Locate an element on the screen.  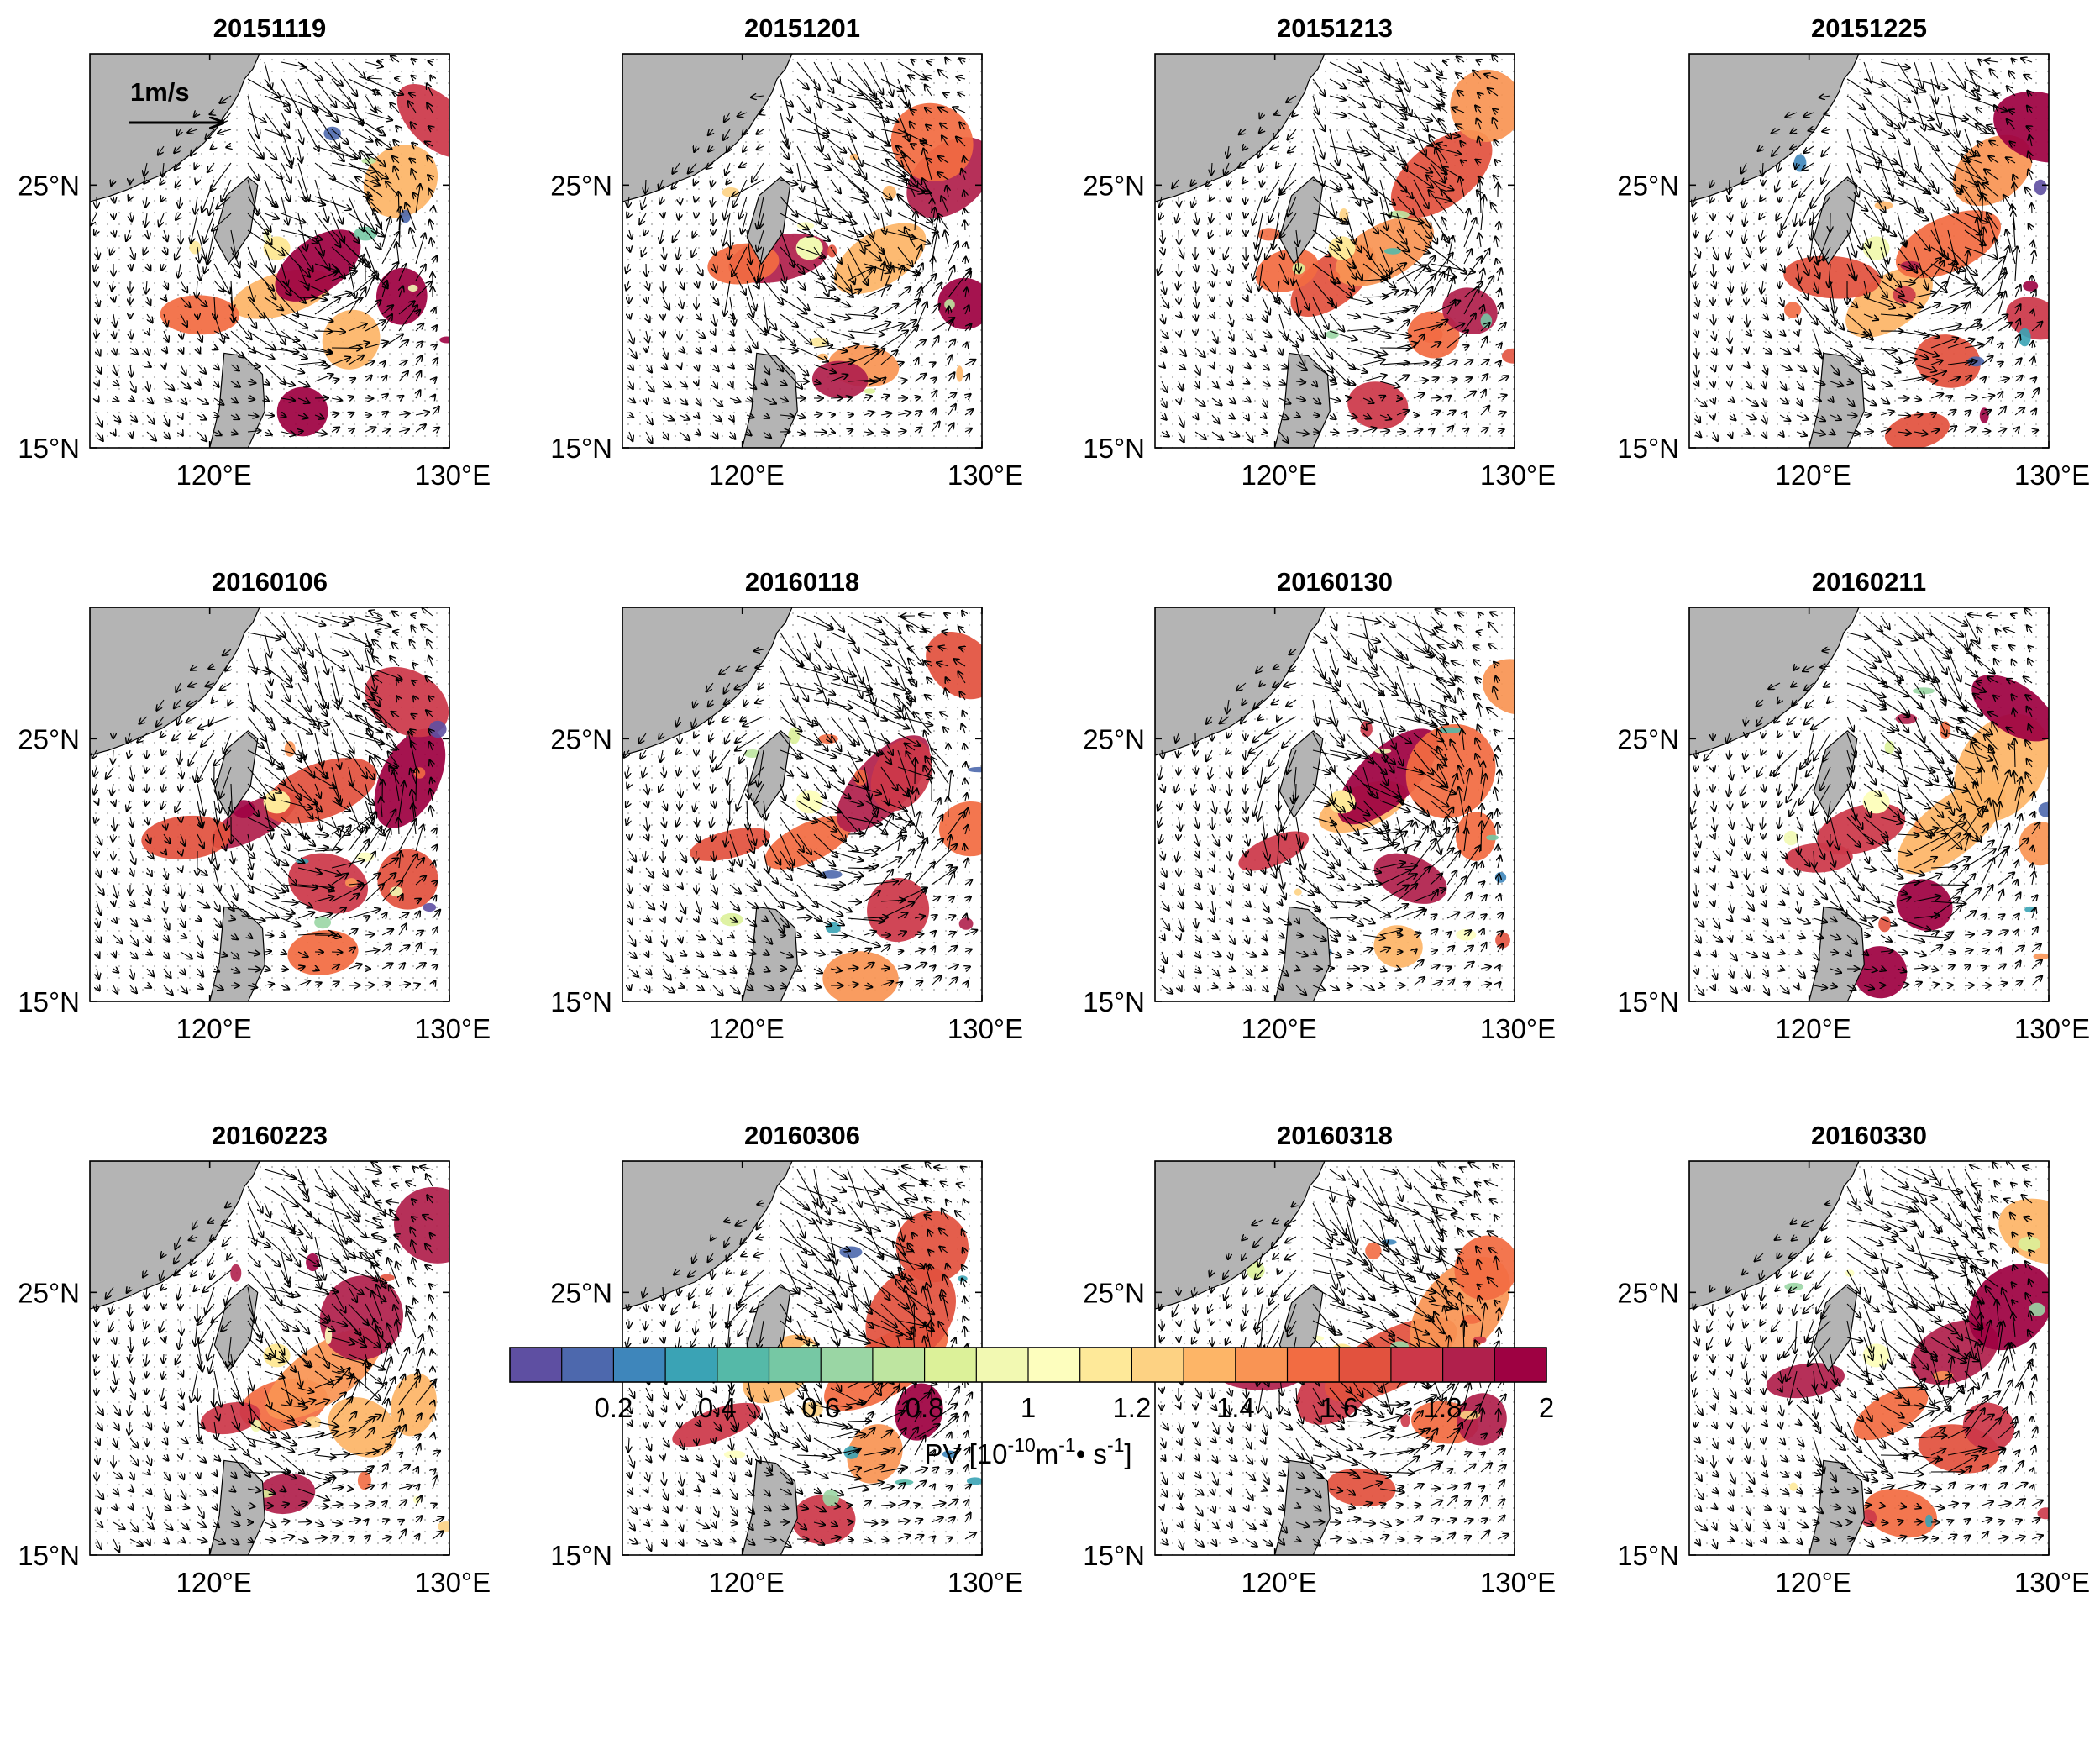
panel-title: 20151201 is located at coordinates (802, 28).